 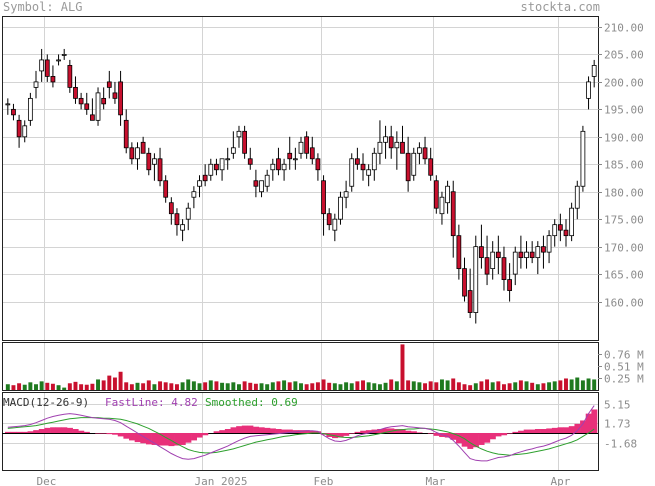 I want to click on volume-bars, so click(x=301, y=367).